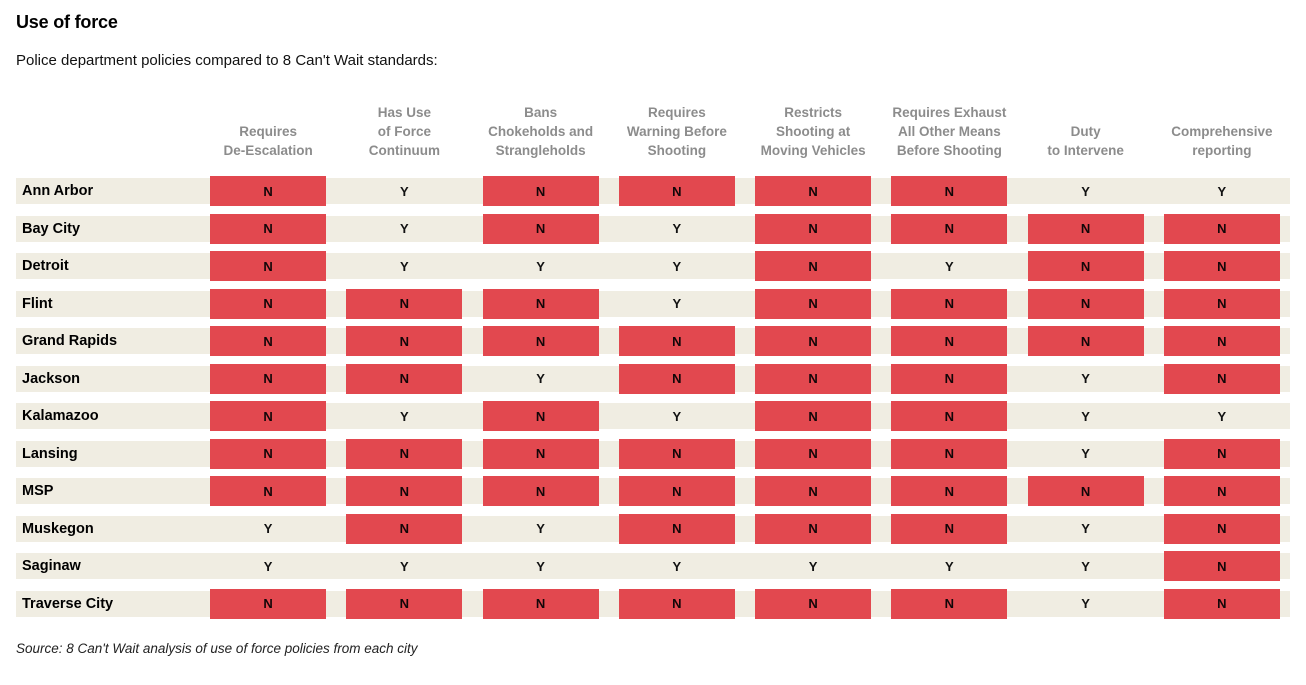 The width and height of the screenshot is (1306, 685). Describe the element at coordinates (404, 131) in the screenshot. I see `column-header-use-of-force-continuum: Has Use of Force Continuum` at that location.